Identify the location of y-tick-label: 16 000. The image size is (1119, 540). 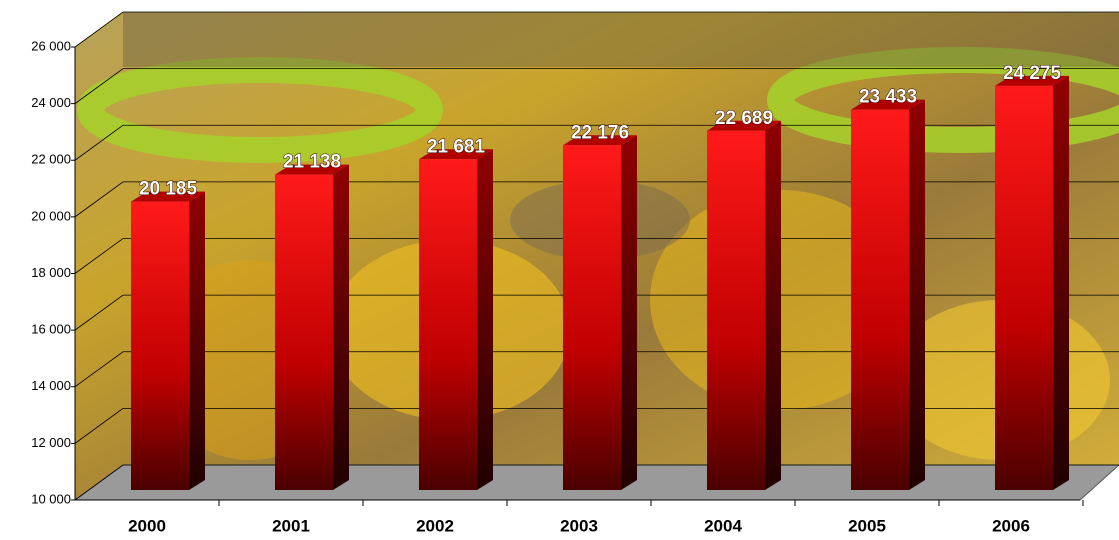
(51, 329).